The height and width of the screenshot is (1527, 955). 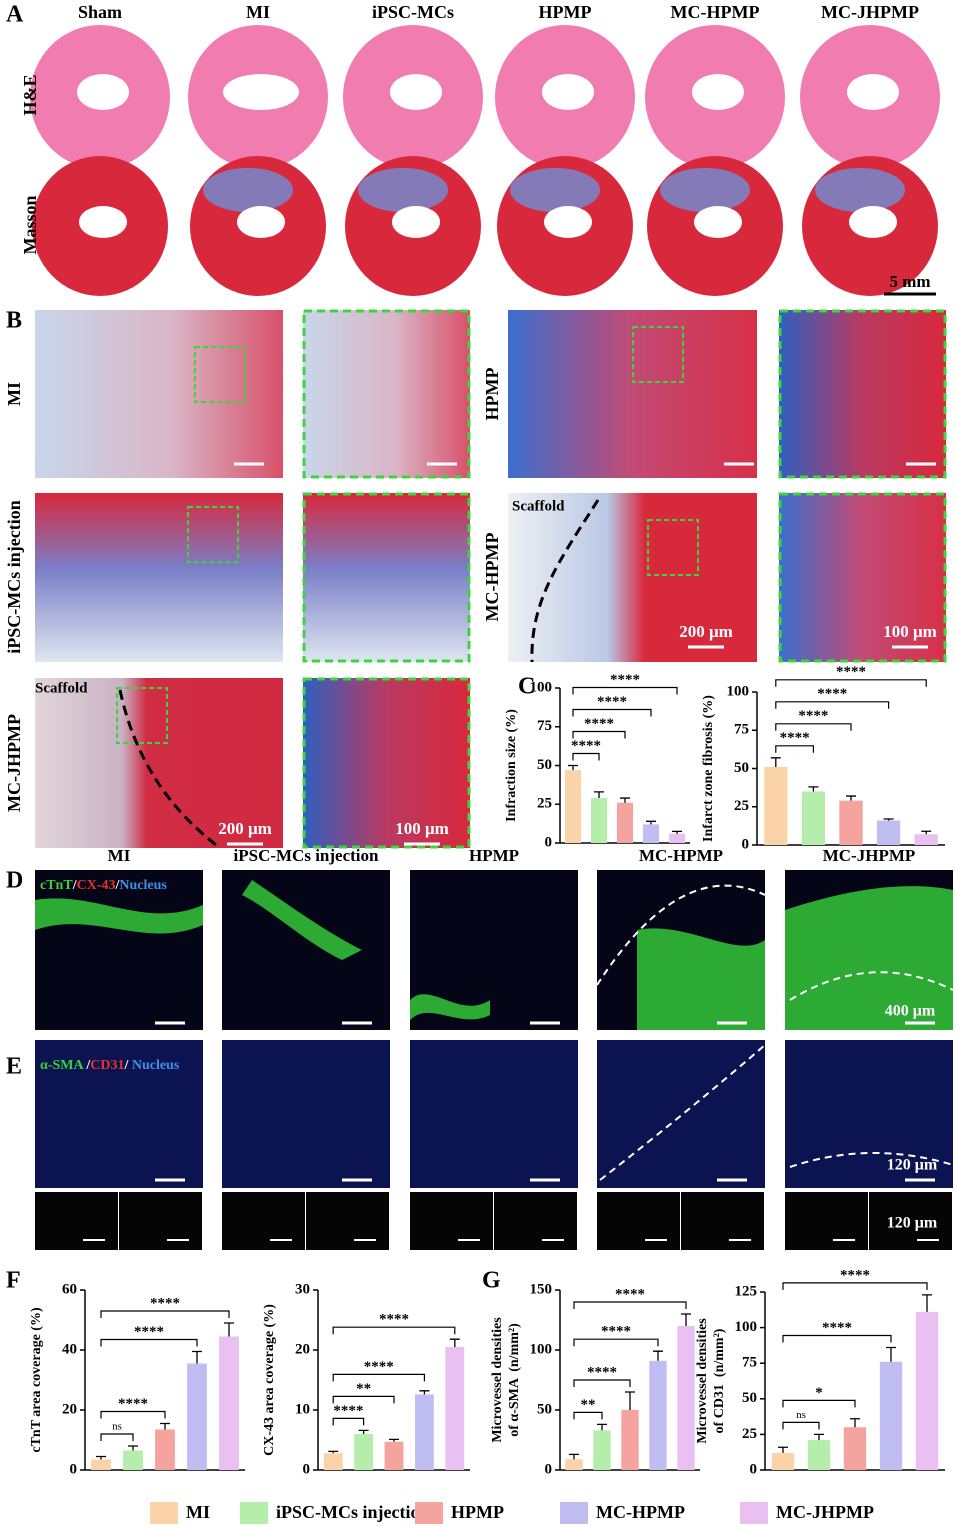 What do you see at coordinates (15, 15) in the screenshot?
I see `panel-label: A` at bounding box center [15, 15].